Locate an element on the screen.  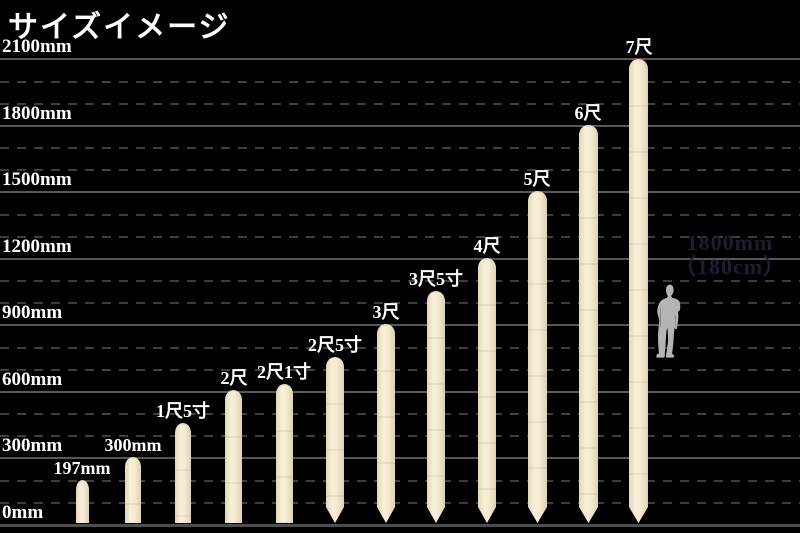
stake-size-label: 3尺 is located at coordinates (386, 312).